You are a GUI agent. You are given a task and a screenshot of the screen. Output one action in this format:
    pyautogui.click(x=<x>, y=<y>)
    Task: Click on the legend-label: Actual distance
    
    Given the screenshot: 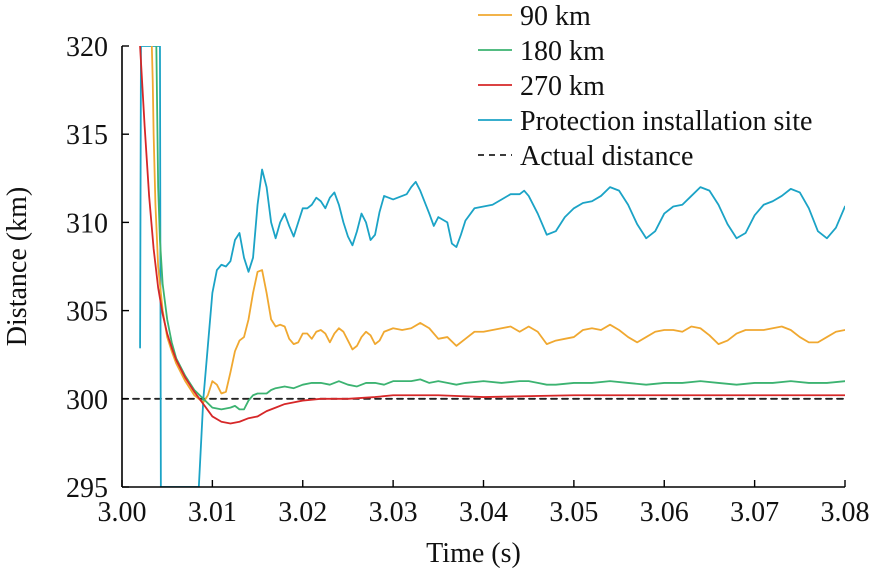 What is the action you would take?
    pyautogui.click(x=606, y=156)
    